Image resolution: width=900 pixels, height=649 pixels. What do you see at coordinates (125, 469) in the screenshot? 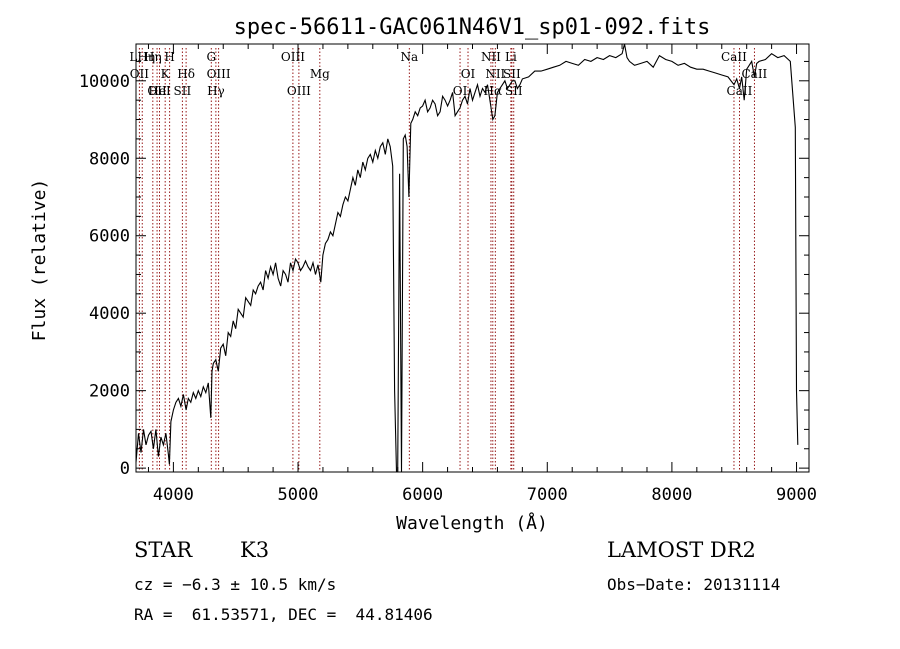
I see `y-tick-label: 0` at bounding box center [125, 469].